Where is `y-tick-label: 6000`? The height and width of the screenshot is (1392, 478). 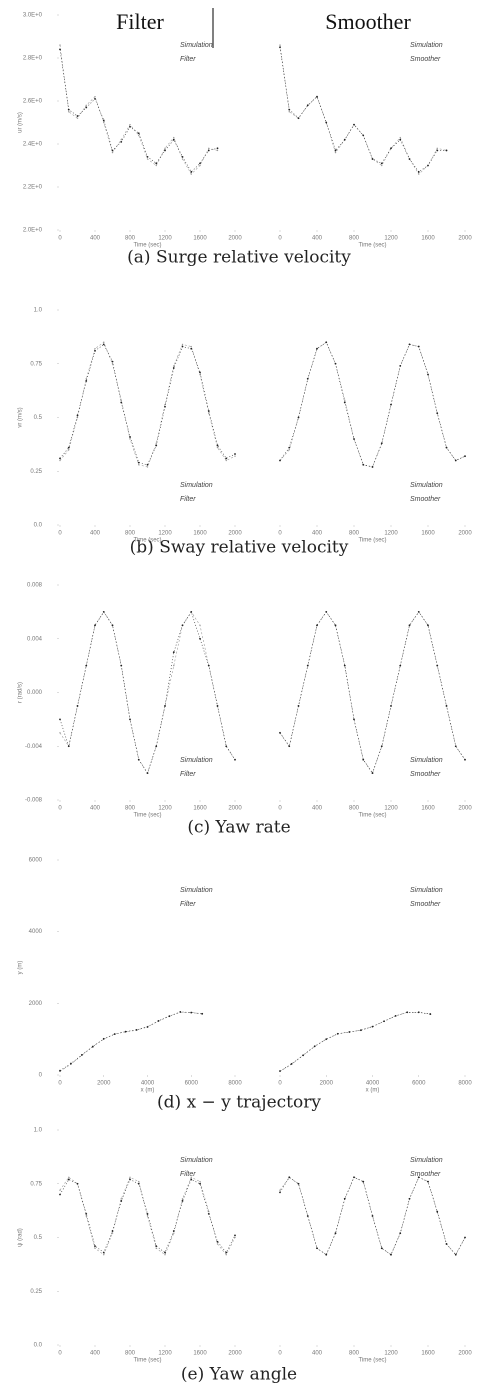
y-tick-label: 6000 is located at coordinates (36, 861).